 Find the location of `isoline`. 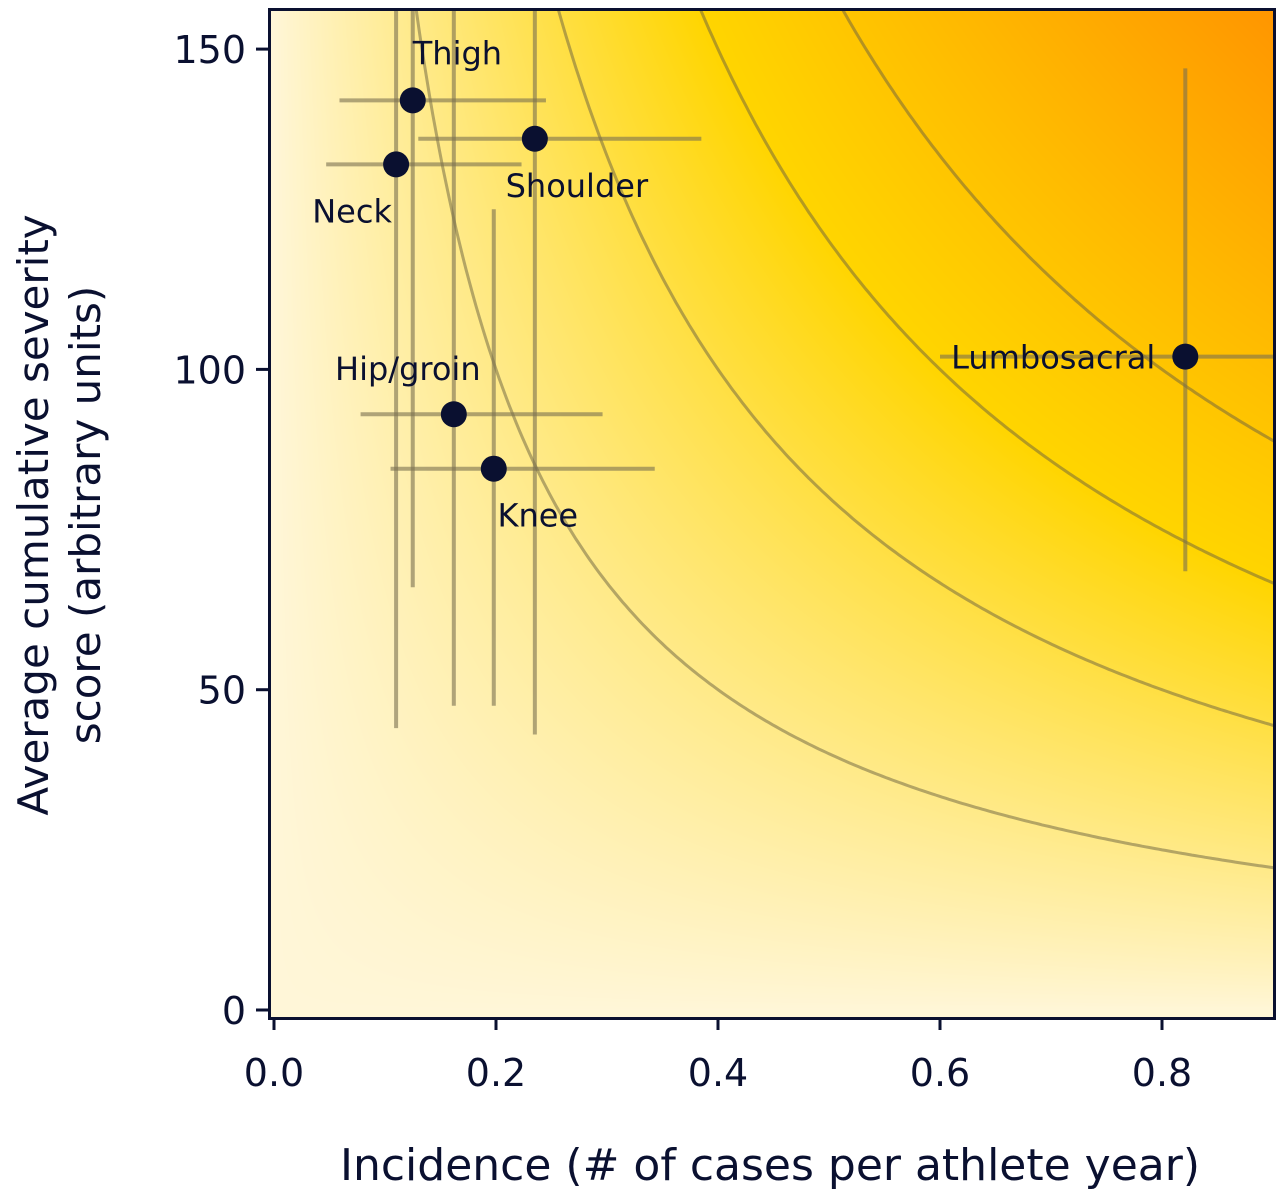

isoline is located at coordinates (1057, 227).